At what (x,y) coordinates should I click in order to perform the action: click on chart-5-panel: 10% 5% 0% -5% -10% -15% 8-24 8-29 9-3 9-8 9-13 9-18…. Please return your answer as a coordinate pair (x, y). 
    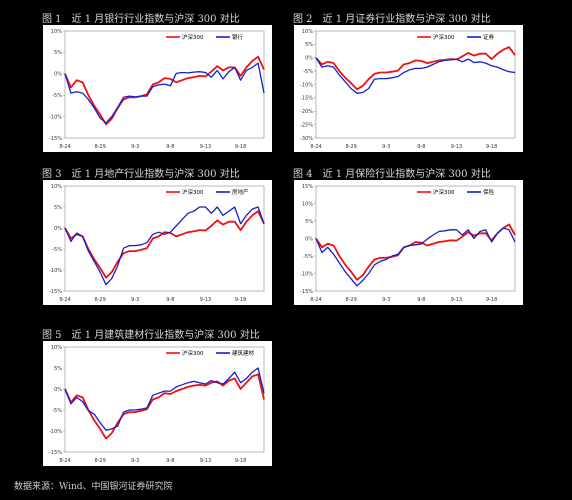
    Looking at the image, I should click on (157, 403).